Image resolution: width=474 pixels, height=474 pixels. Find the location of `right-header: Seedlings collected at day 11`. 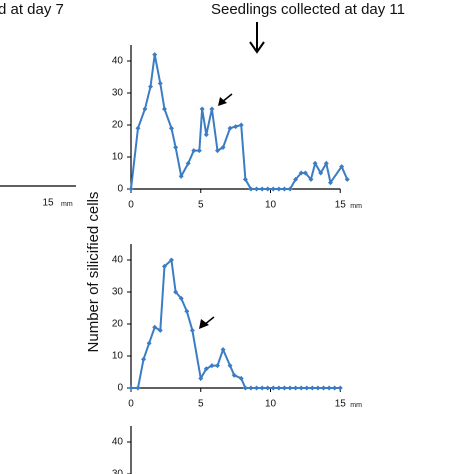

right-header: Seedlings collected at day 11 is located at coordinates (308, 9).